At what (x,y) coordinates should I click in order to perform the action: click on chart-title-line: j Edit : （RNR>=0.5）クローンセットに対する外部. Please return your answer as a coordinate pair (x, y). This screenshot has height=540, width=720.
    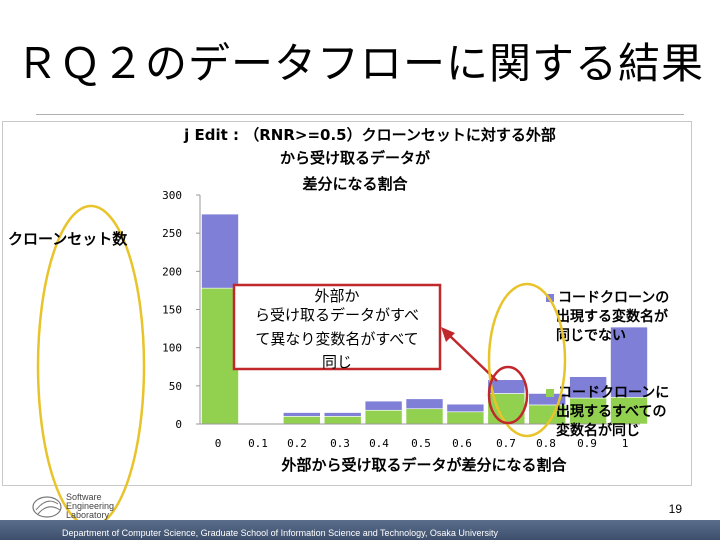
    Looking at the image, I should click on (369, 135).